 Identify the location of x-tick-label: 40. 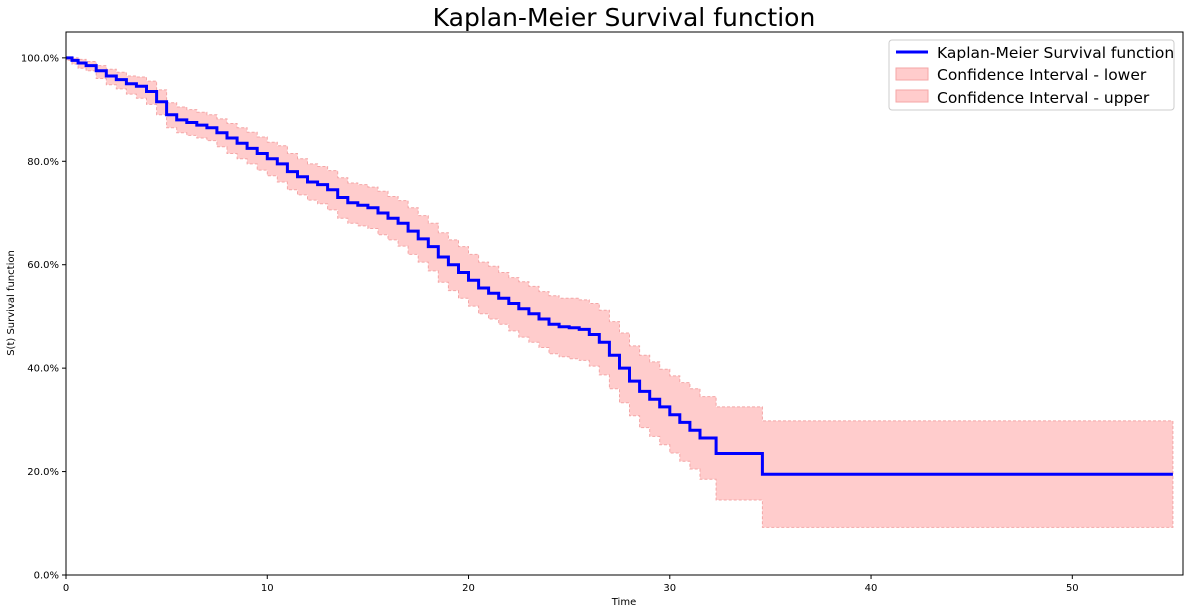
(871, 588).